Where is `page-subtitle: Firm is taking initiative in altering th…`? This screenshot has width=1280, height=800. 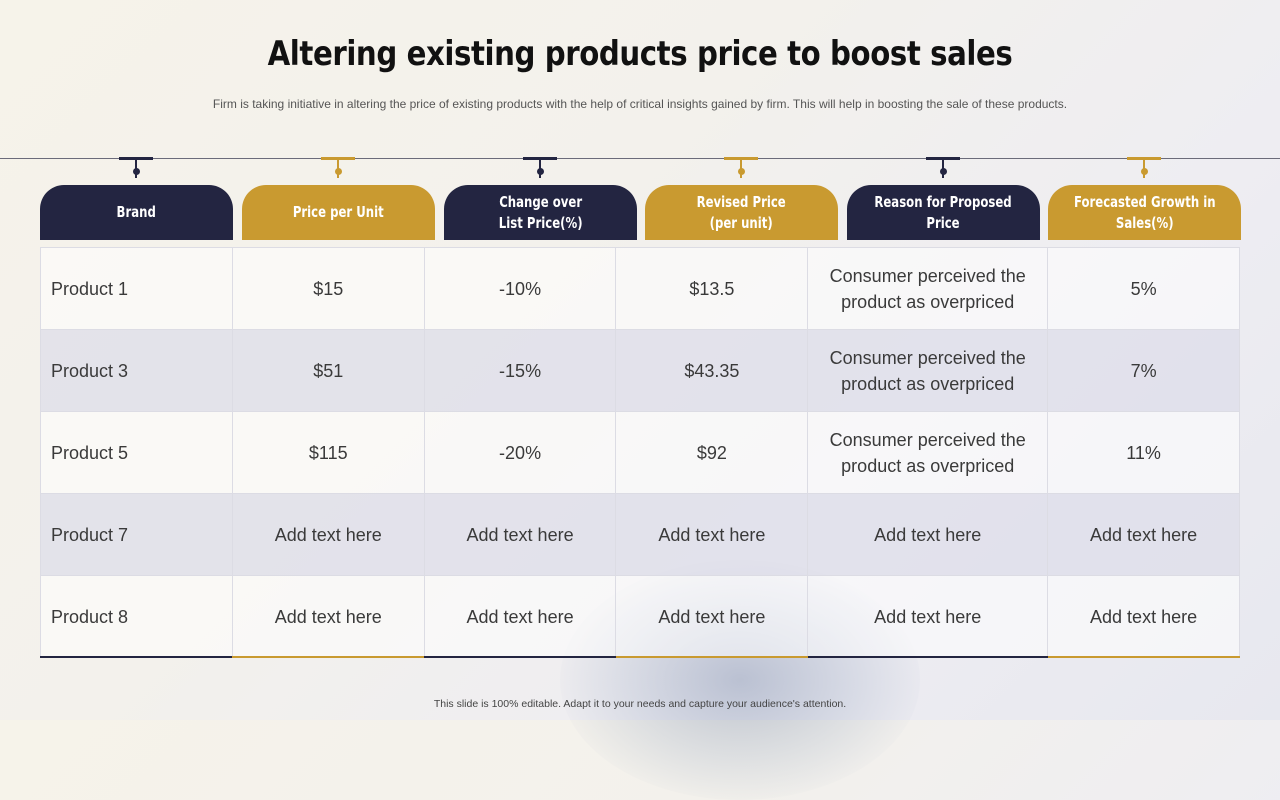
page-subtitle: Firm is taking initiative in altering th… is located at coordinates (640, 104).